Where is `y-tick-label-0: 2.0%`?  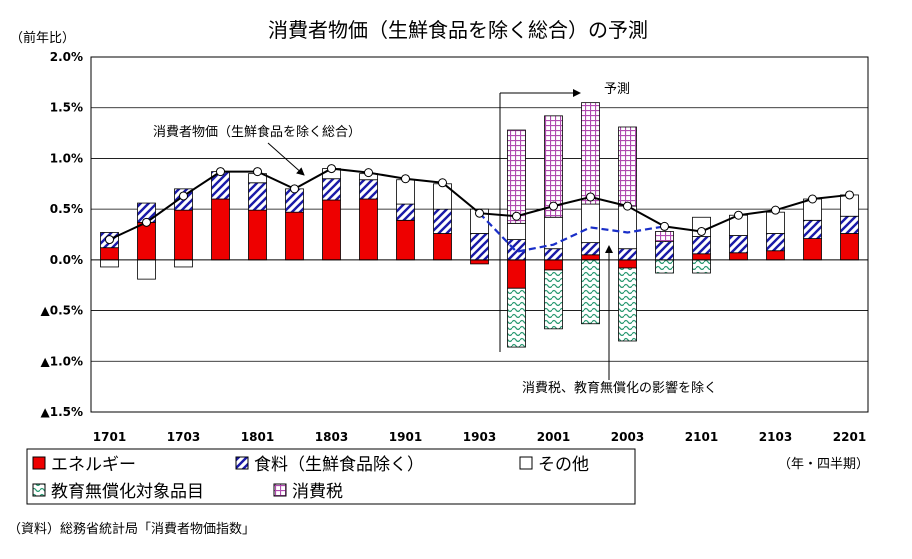 y-tick-label-0: 2.0% is located at coordinates (66, 57).